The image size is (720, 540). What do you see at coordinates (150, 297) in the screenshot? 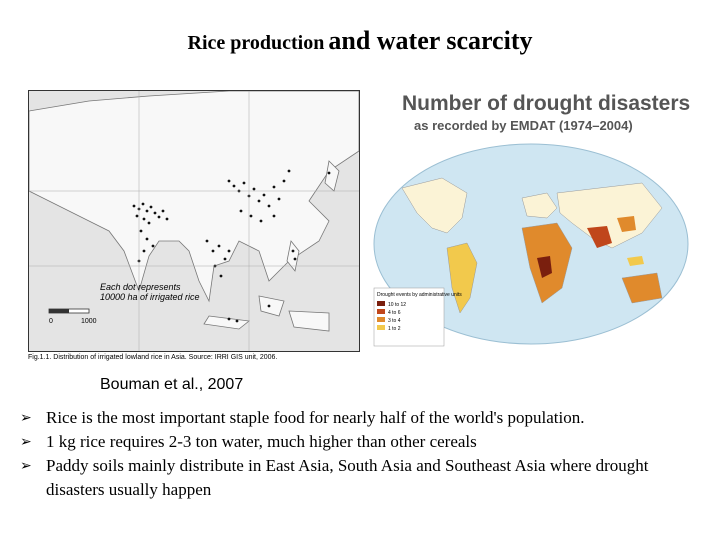
I see `rice-legend-line-2: 10000 ha of irrigated rice` at bounding box center [150, 297].